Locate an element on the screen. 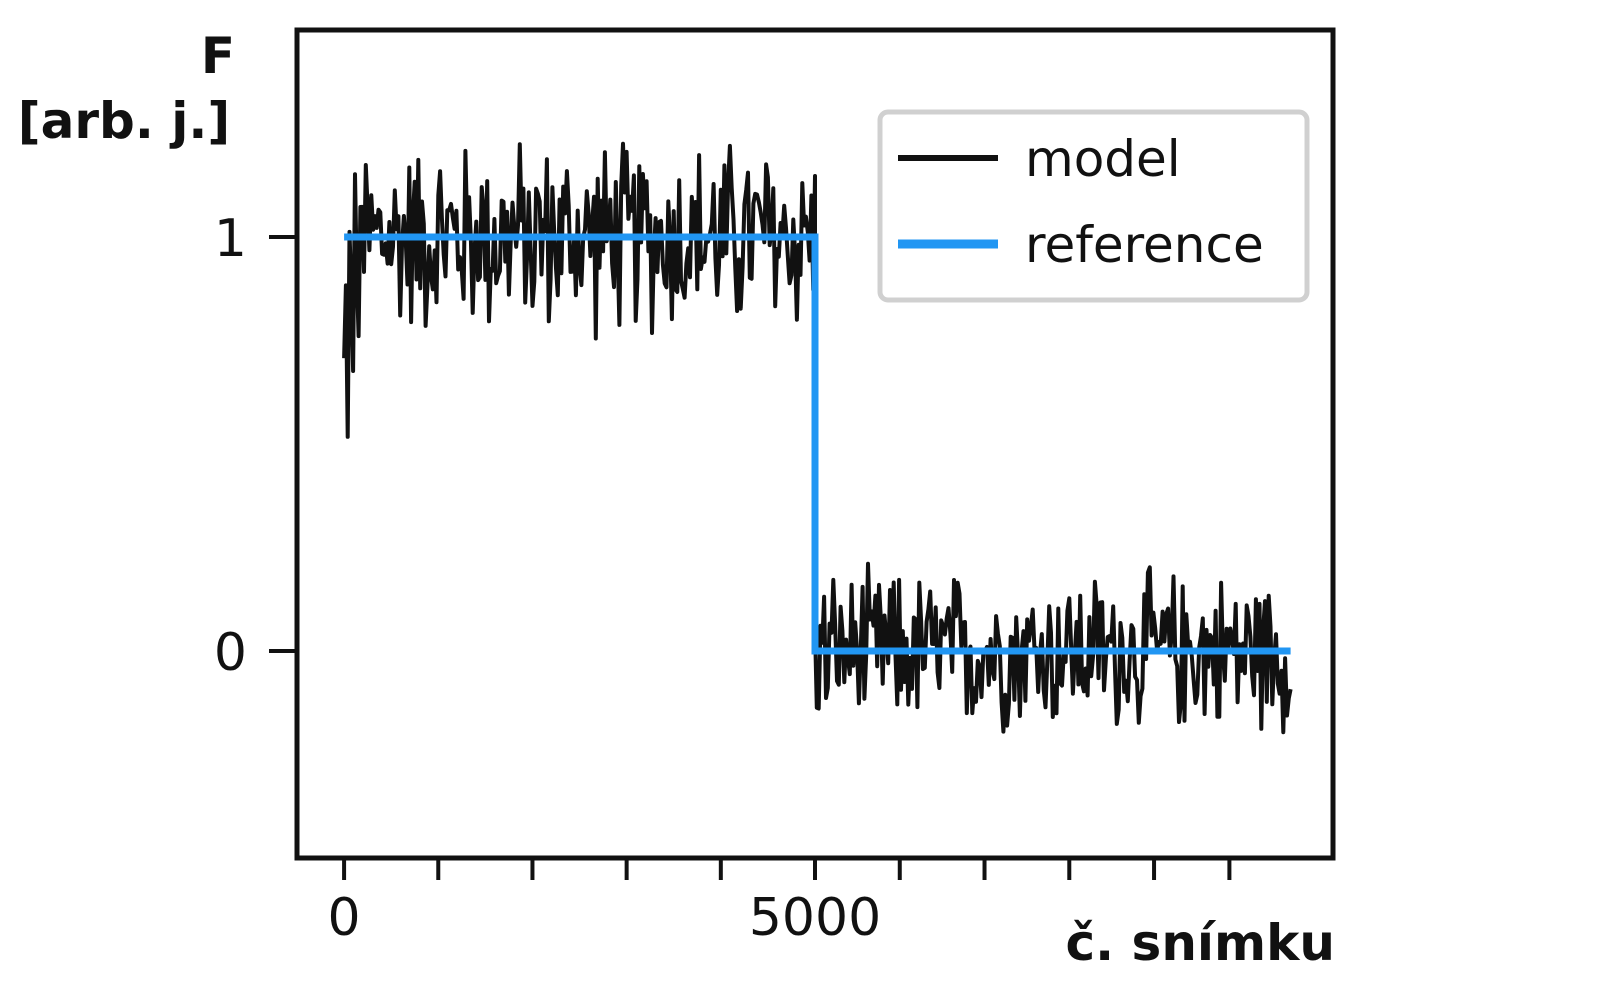 The width and height of the screenshot is (1600, 991). x-axis: 0 5000 is located at coordinates (780, 903).